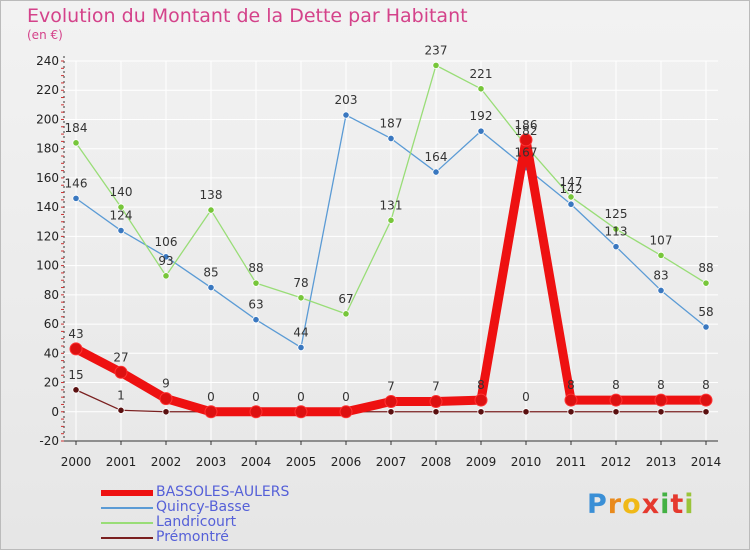 This screenshot has width=750, height=550. What do you see at coordinates (677, 504) in the screenshot?
I see `logo-letter: t` at bounding box center [677, 504].